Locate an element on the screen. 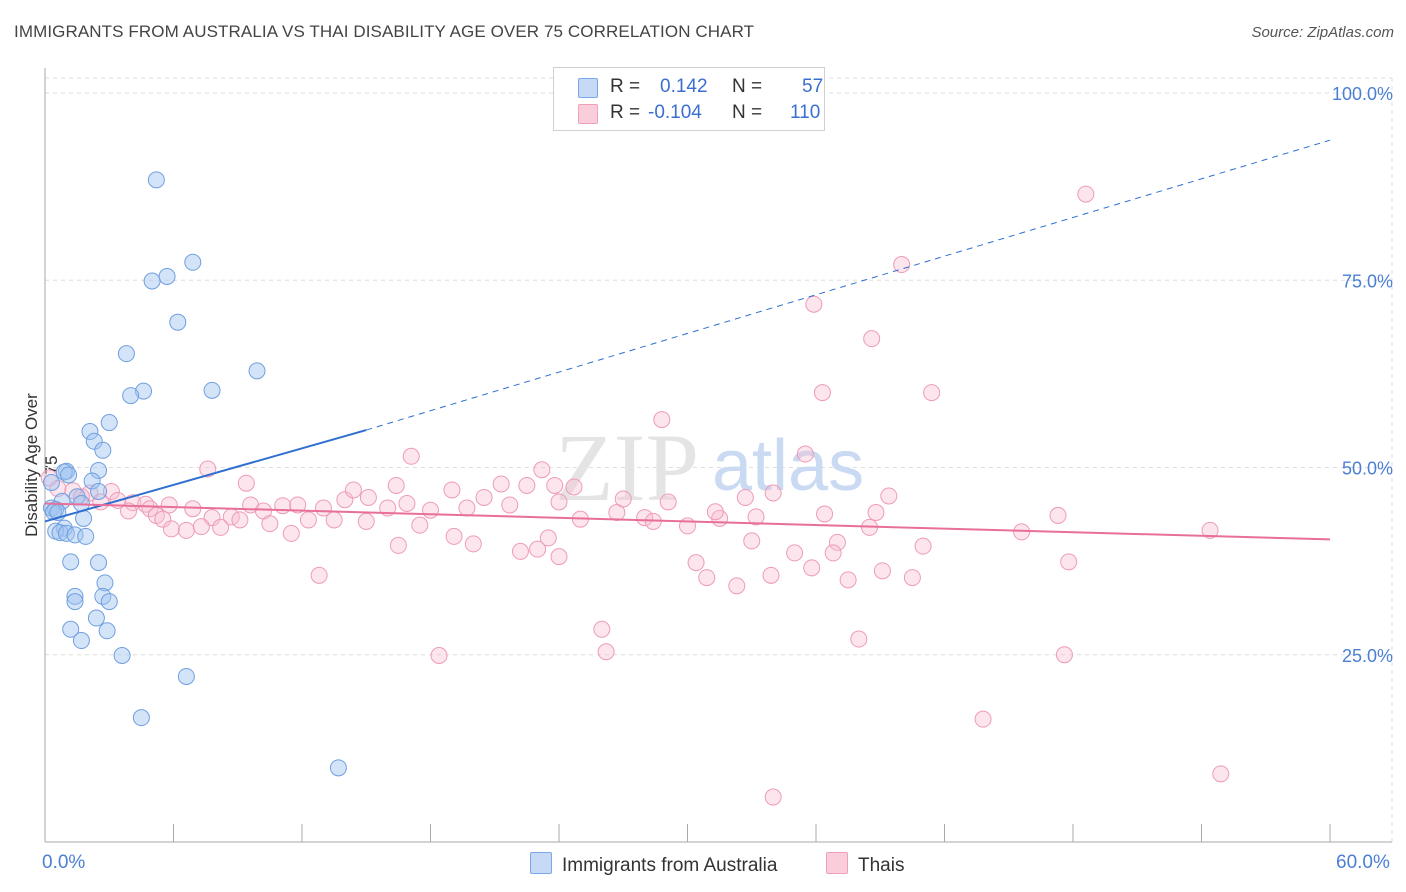 This screenshot has height=892, width=1406. y-tick-label: 50.0% is located at coordinates (1367, 469).